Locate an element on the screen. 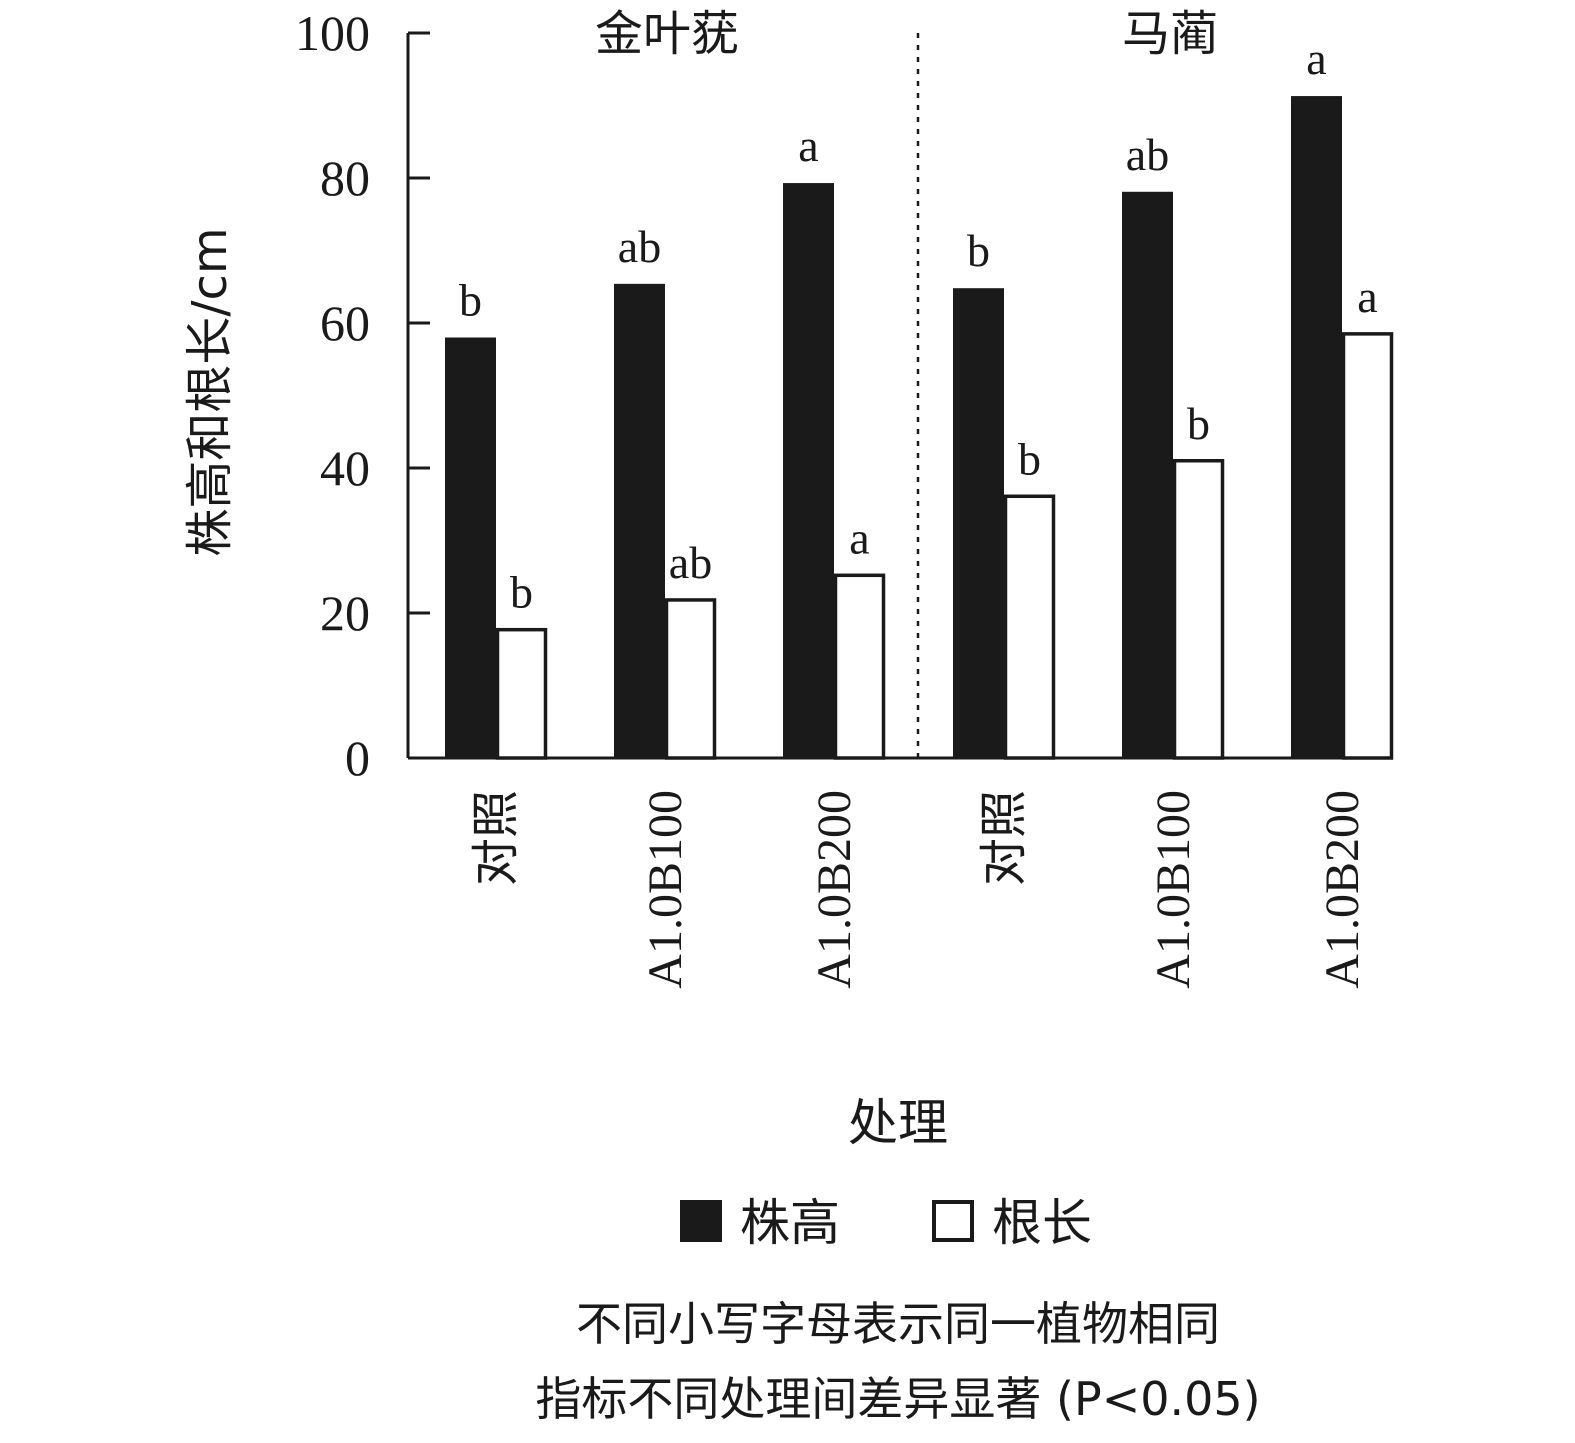 This screenshot has width=1575, height=1443. legend: 株高 根长 is located at coordinates (886, 1223).